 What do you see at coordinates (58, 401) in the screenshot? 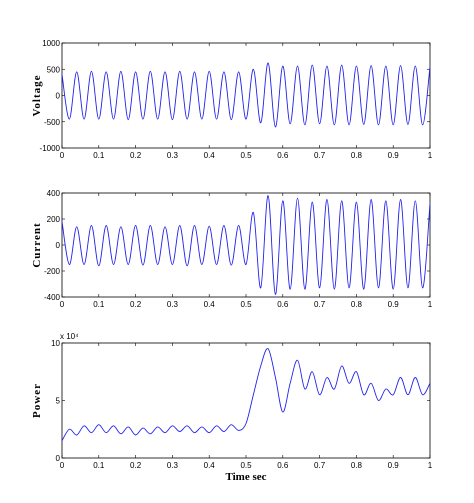
I see `y-tick-label: 5` at bounding box center [58, 401].